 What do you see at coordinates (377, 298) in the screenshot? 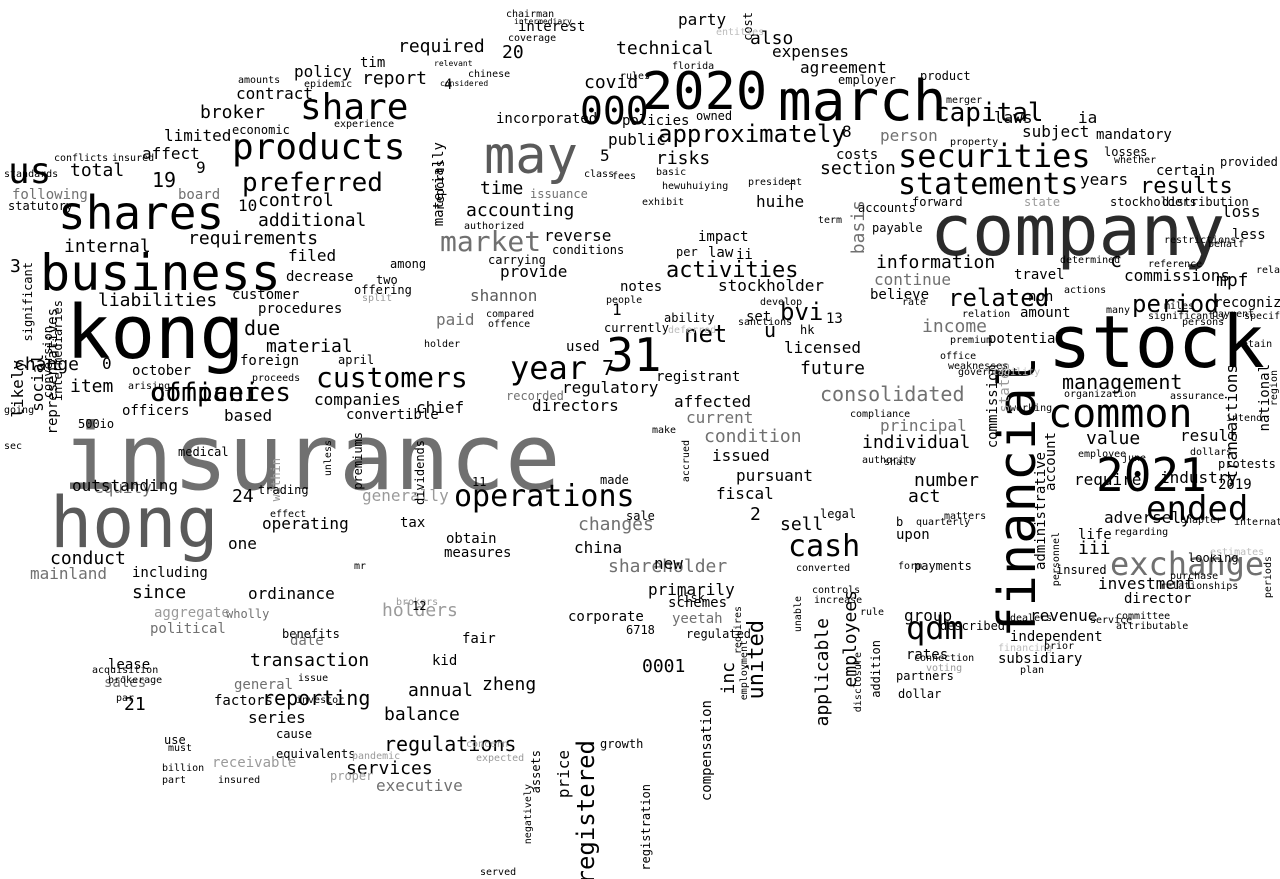
I see `word-171: split` at bounding box center [377, 298].